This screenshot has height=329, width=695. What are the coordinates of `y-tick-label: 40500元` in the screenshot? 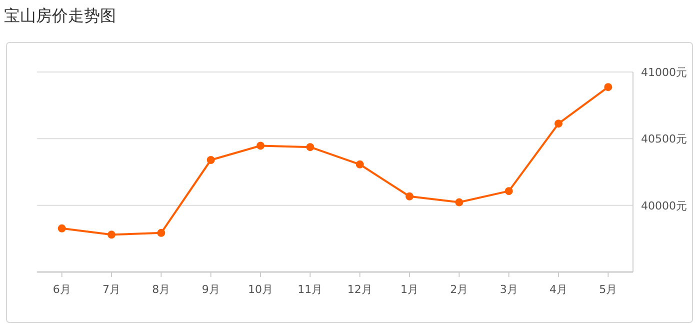 It's located at (664, 139).